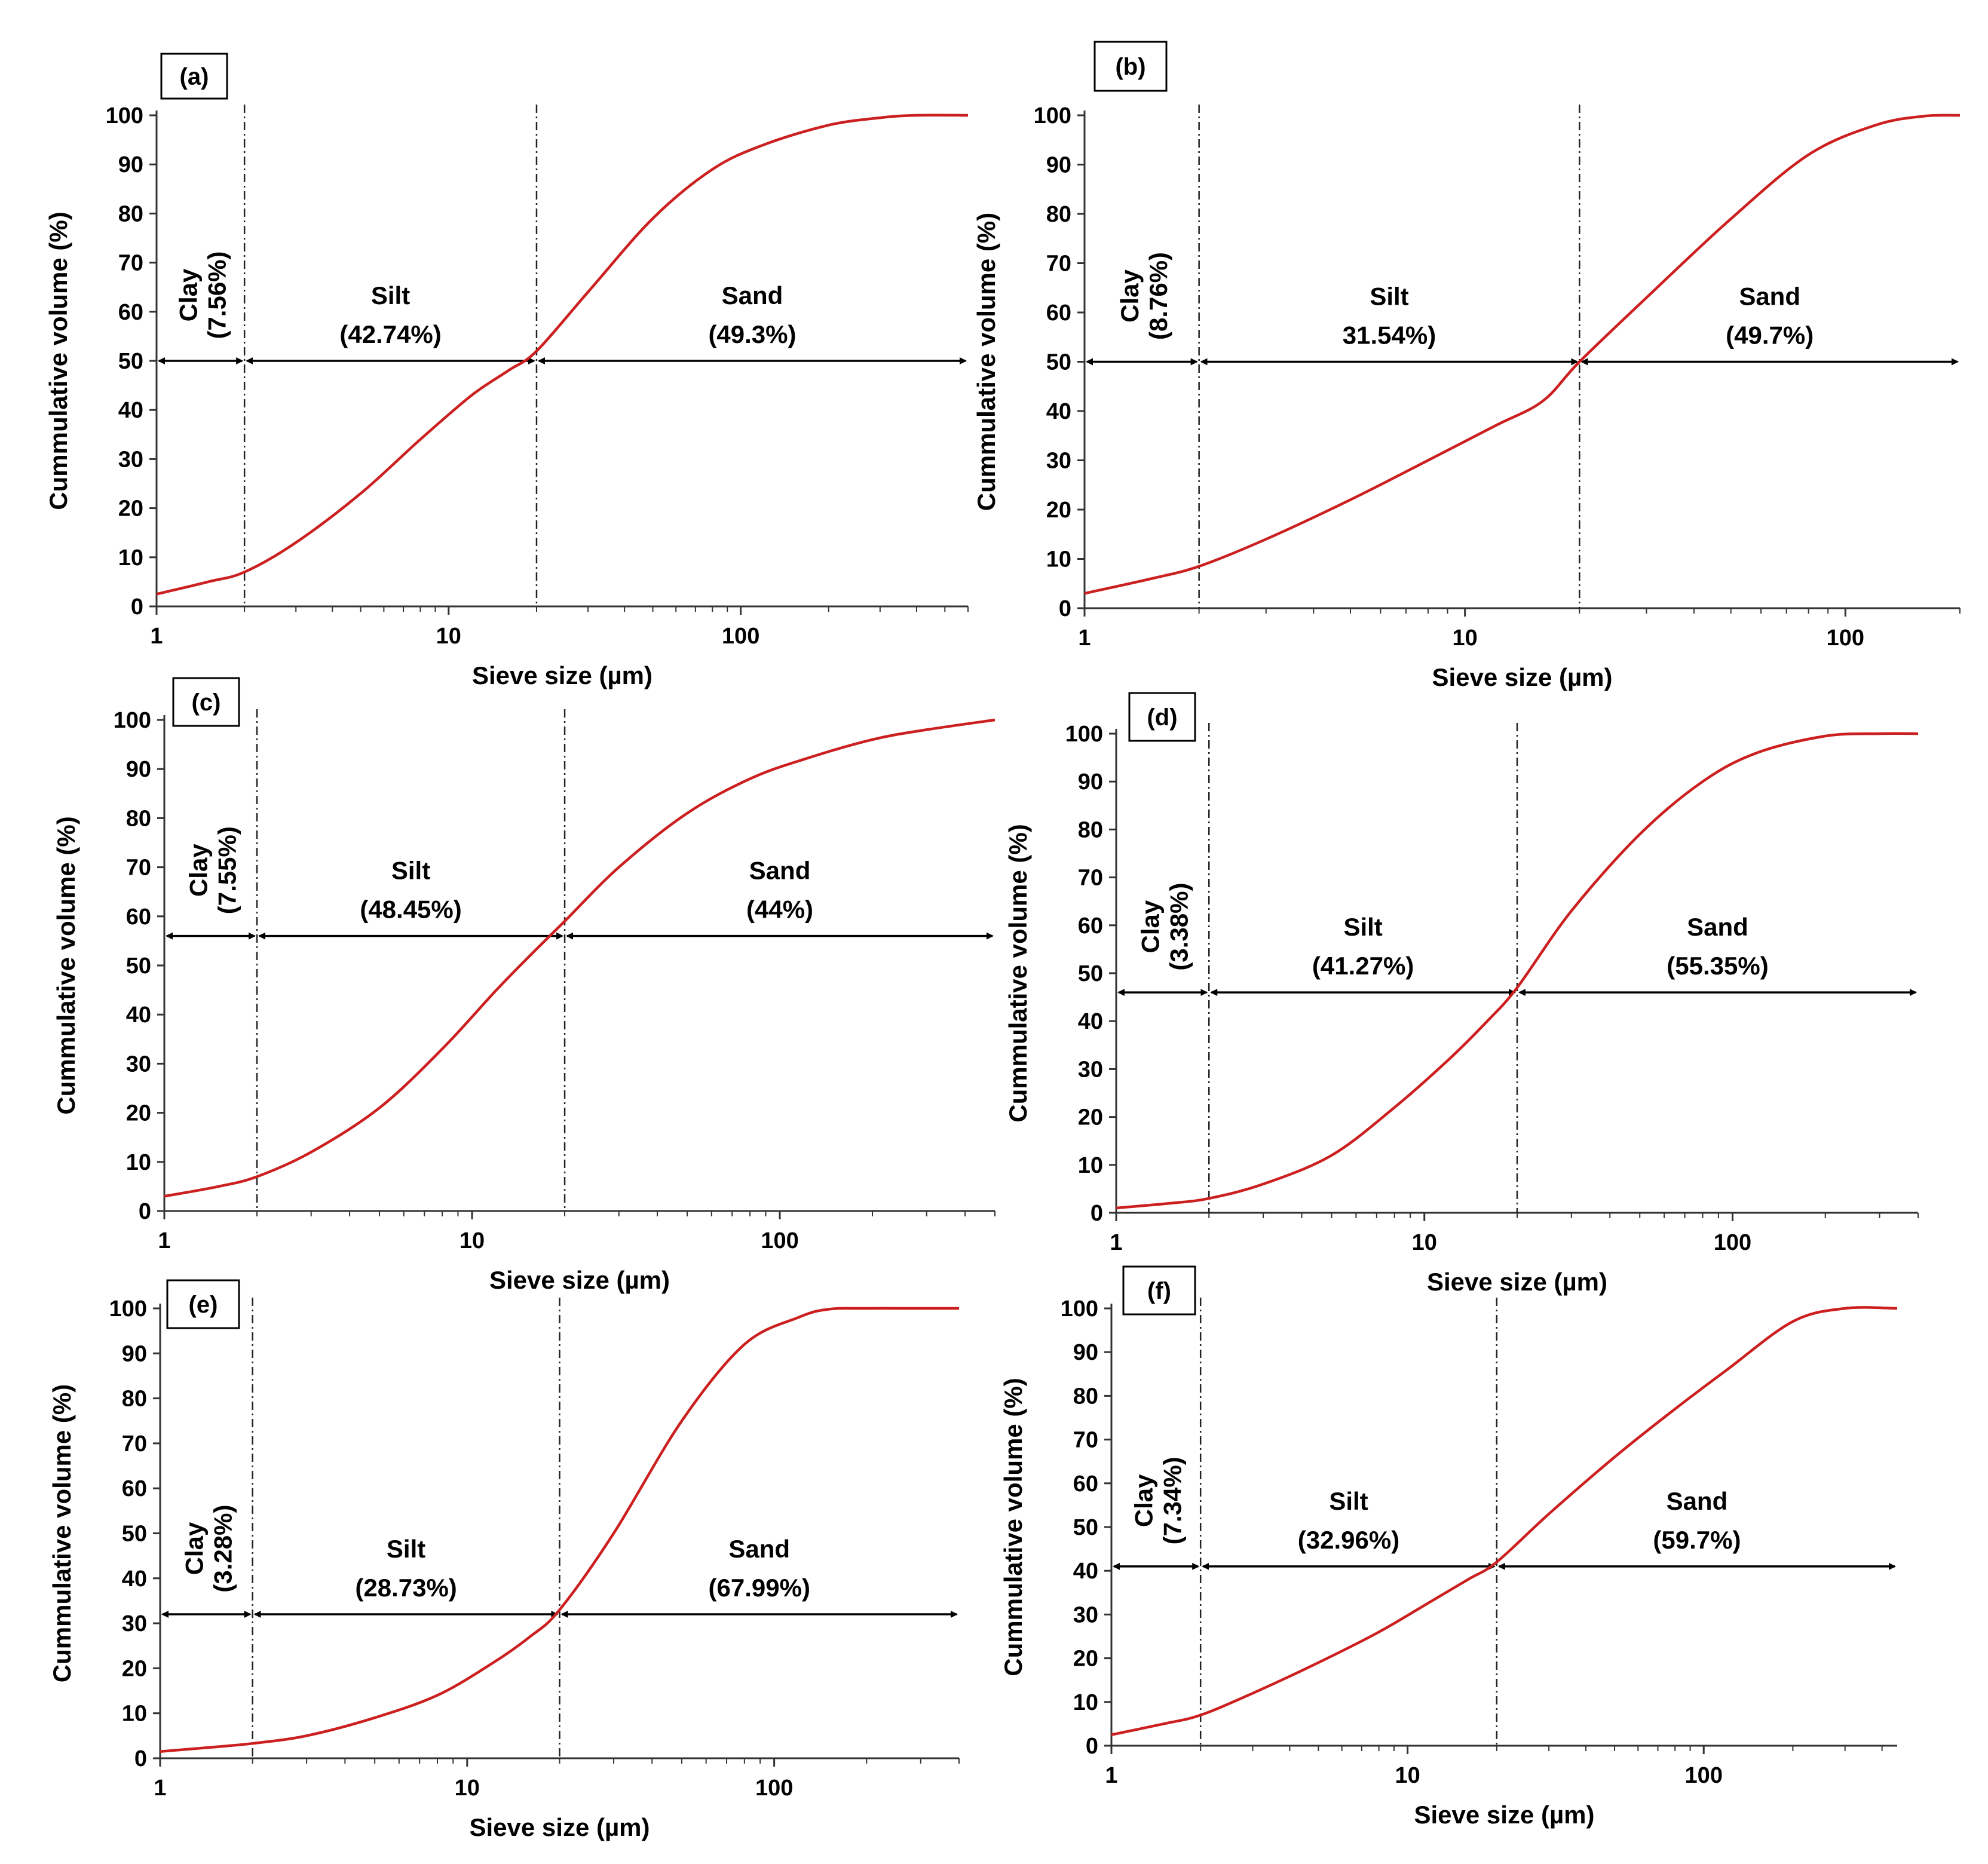 The height and width of the screenshot is (1864, 1988). I want to click on panel-label: (b), so click(1130, 67).